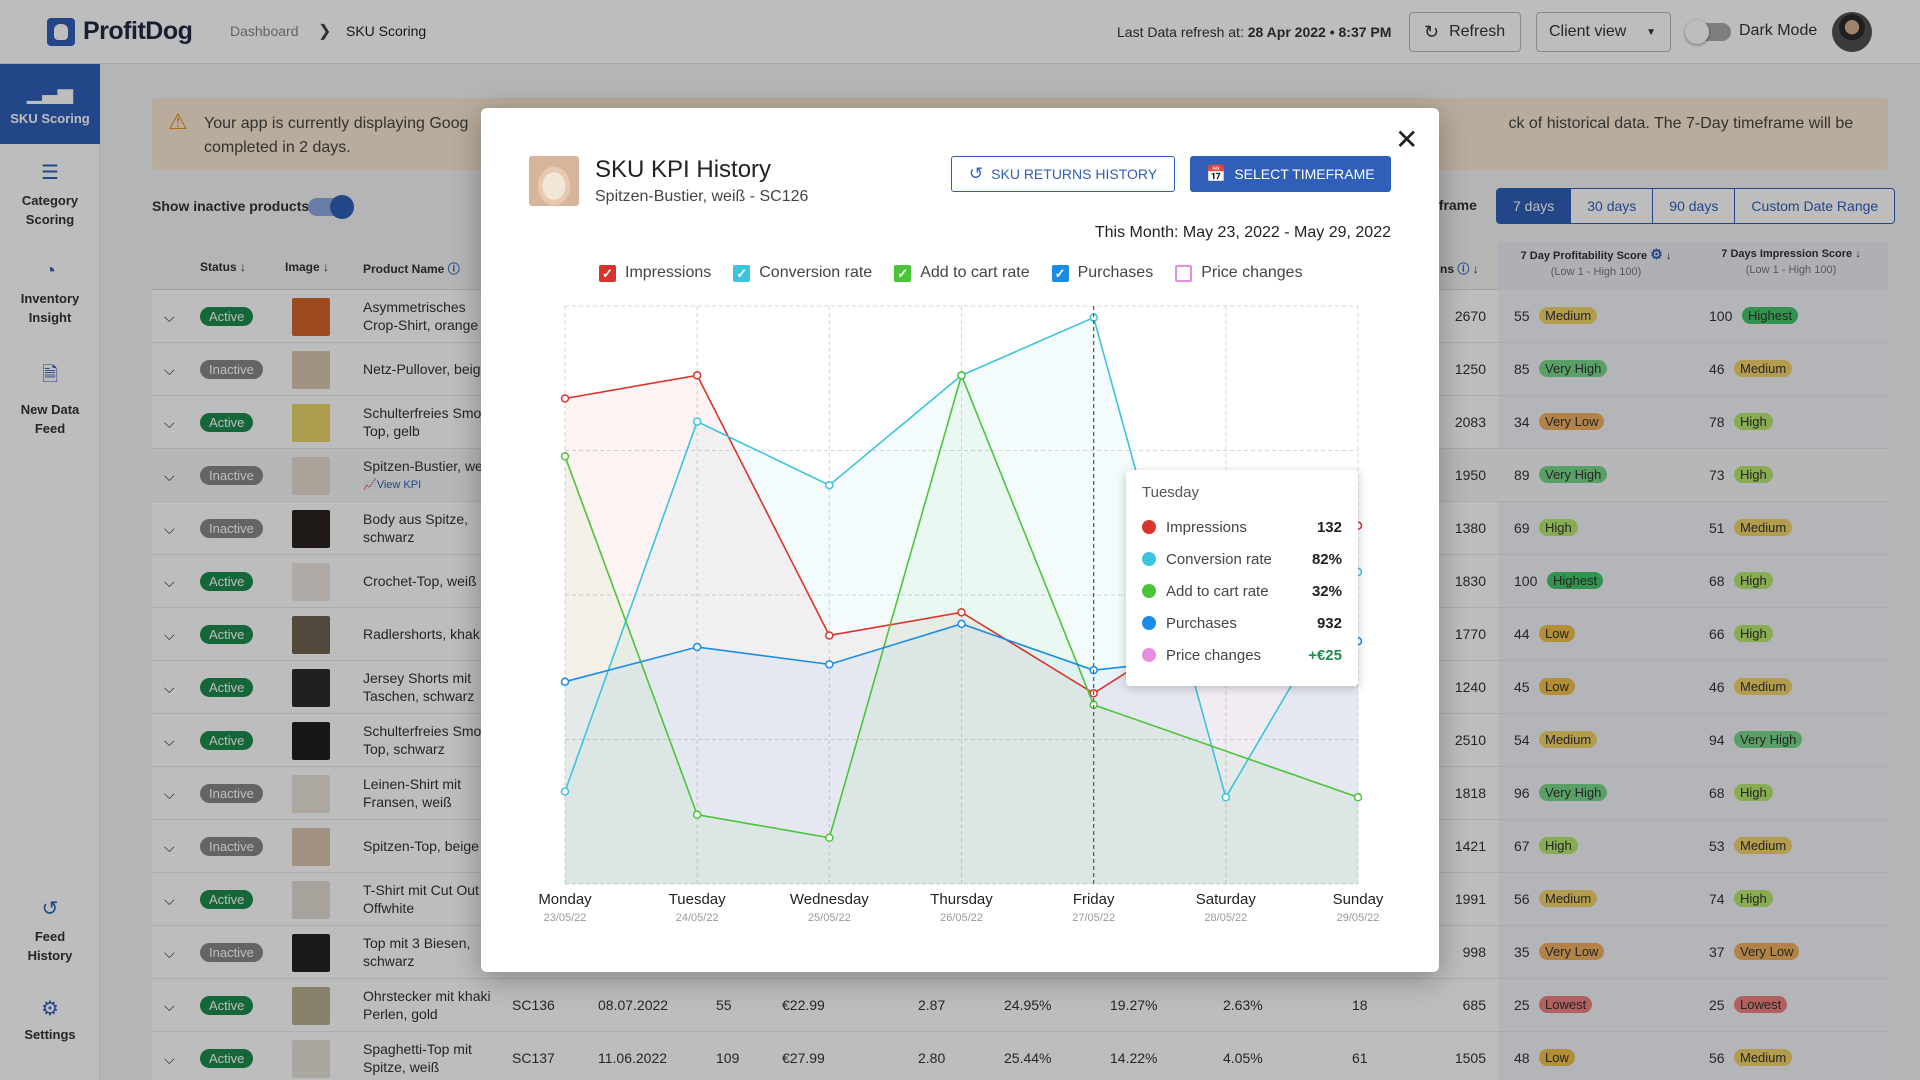 The width and height of the screenshot is (1920, 1080). I want to click on product-name: Netz-Pullover, beig, so click(422, 369).